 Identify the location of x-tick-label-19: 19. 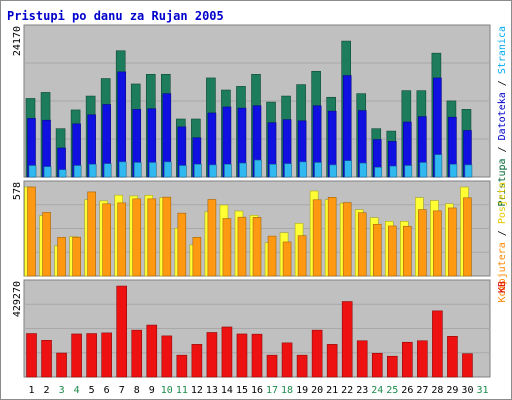
(302, 390).